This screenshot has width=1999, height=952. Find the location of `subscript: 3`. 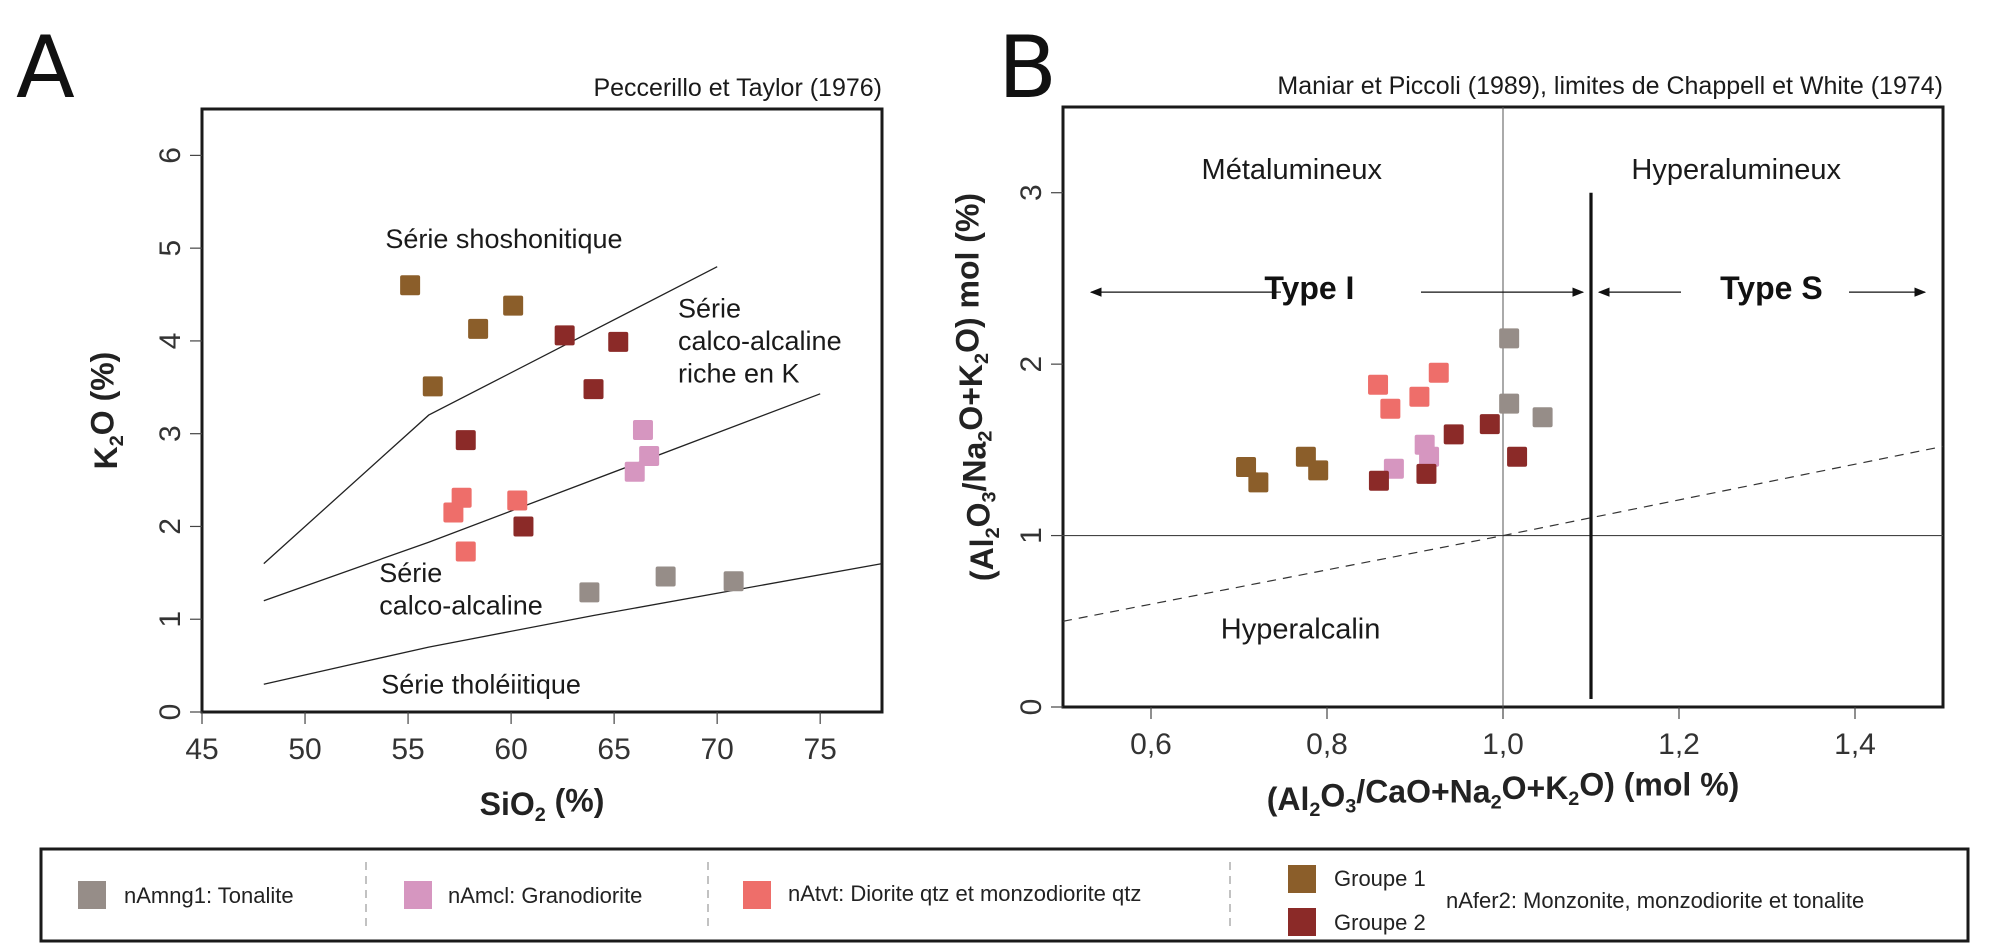

subscript: 3 is located at coordinates (1350, 806).